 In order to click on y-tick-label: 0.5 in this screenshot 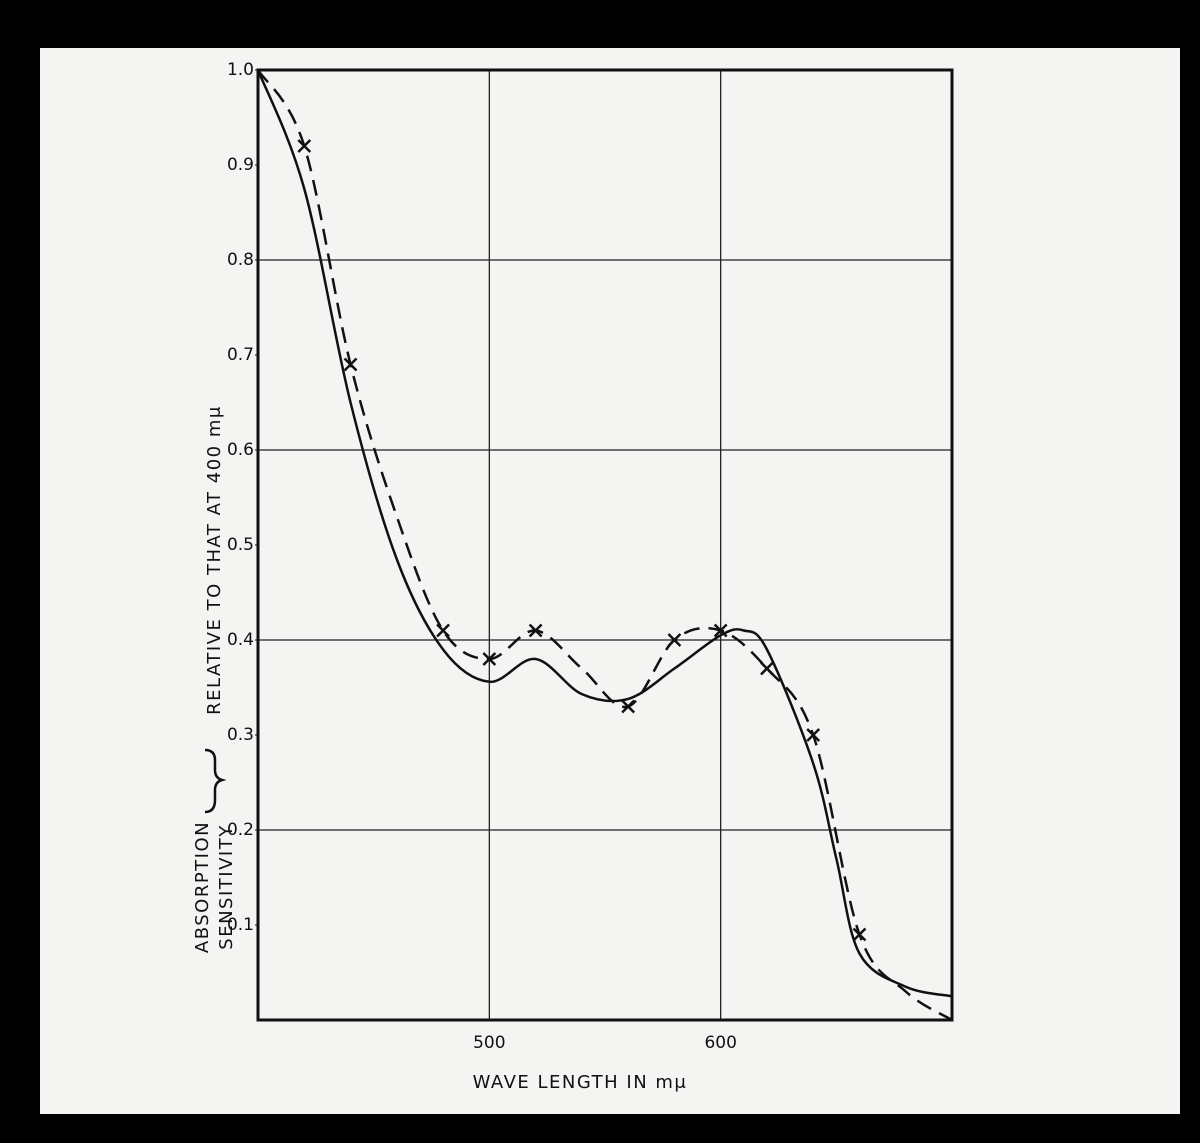, I will do `click(240, 545)`.